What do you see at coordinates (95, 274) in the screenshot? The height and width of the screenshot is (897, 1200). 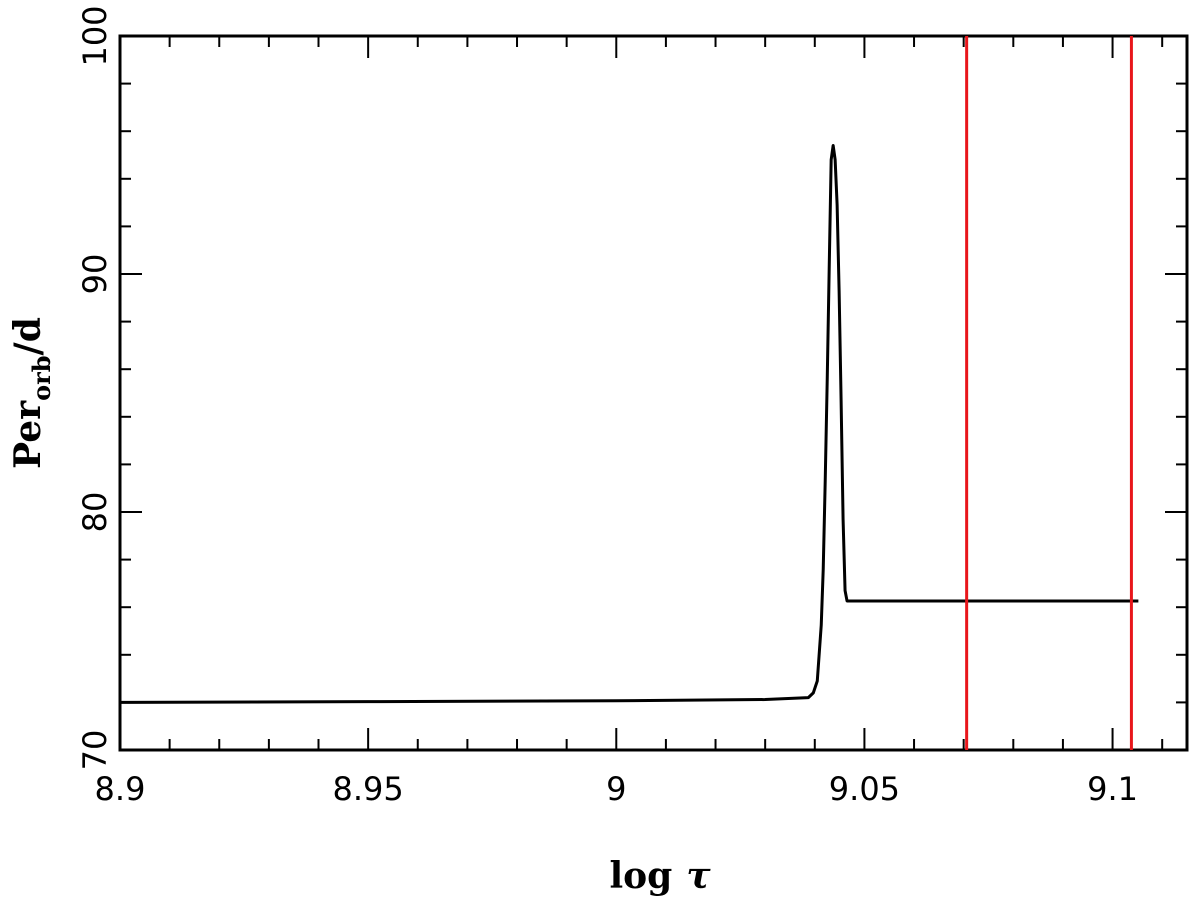 I see `y-tick-label: 90` at bounding box center [95, 274].